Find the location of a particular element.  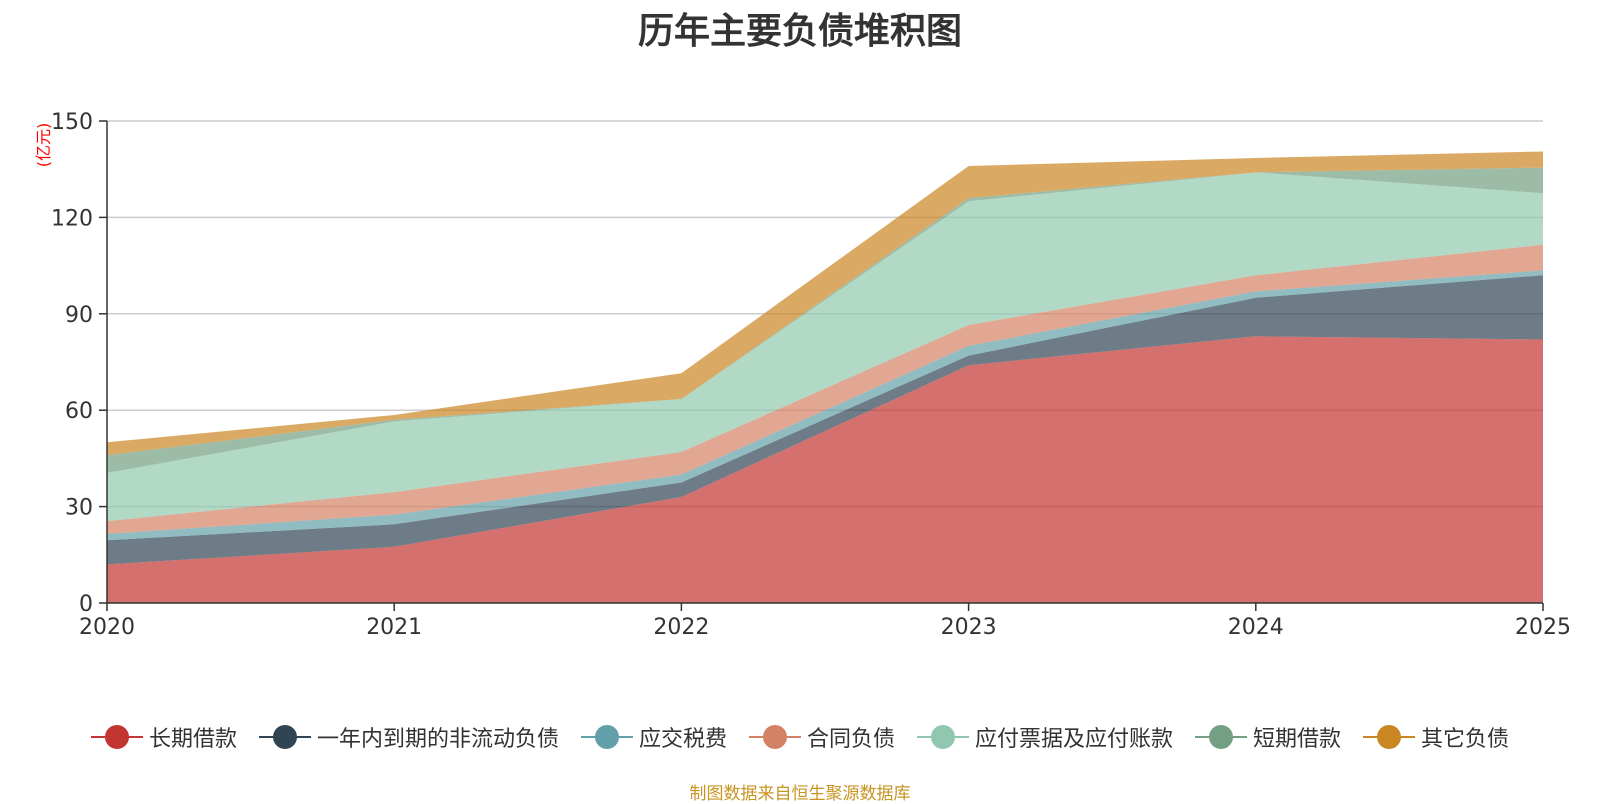

legend-item-4: 合同负债 is located at coordinates (821, 737).